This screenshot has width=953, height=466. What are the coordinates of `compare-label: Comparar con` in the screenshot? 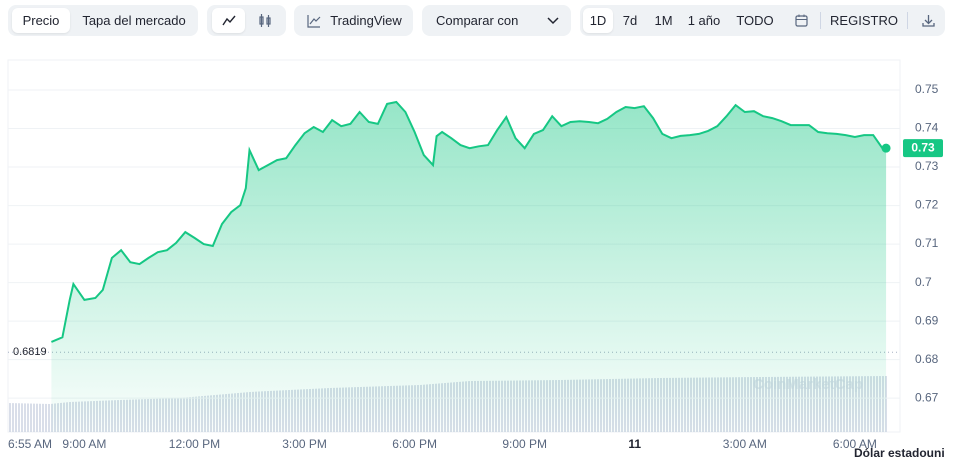 It's located at (477, 20).